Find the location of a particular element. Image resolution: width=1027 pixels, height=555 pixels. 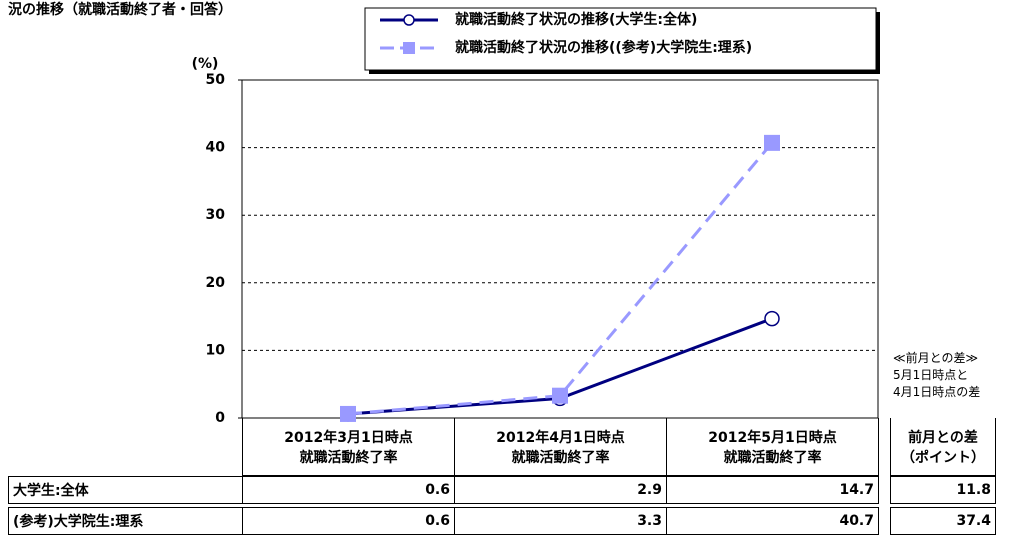

difference-value: 37.4 is located at coordinates (943, 521).